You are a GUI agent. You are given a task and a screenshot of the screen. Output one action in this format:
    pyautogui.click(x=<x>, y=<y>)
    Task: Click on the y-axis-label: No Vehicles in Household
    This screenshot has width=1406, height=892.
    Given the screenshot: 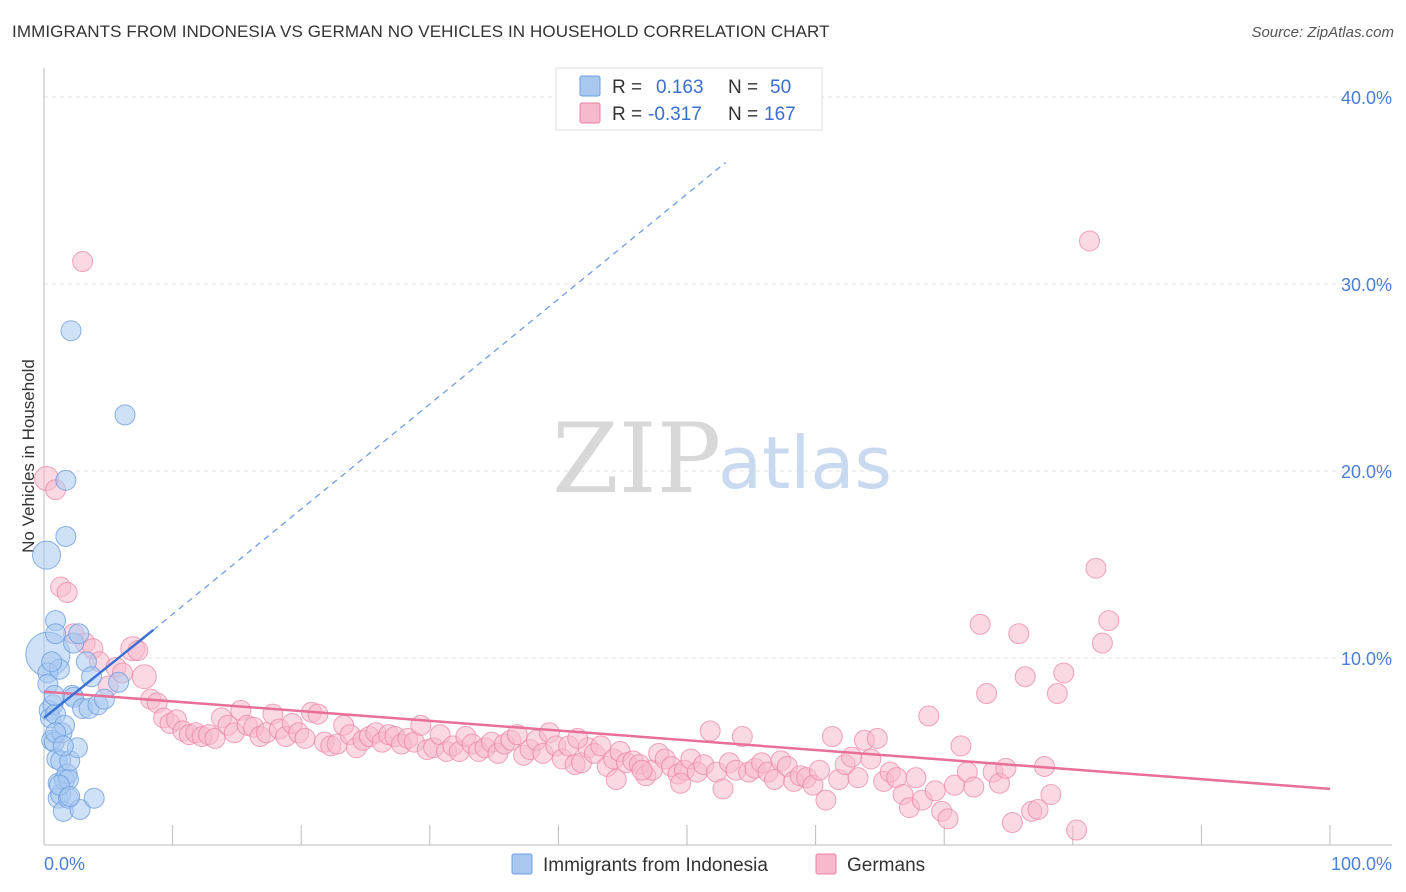 What is the action you would take?
    pyautogui.click(x=28, y=456)
    